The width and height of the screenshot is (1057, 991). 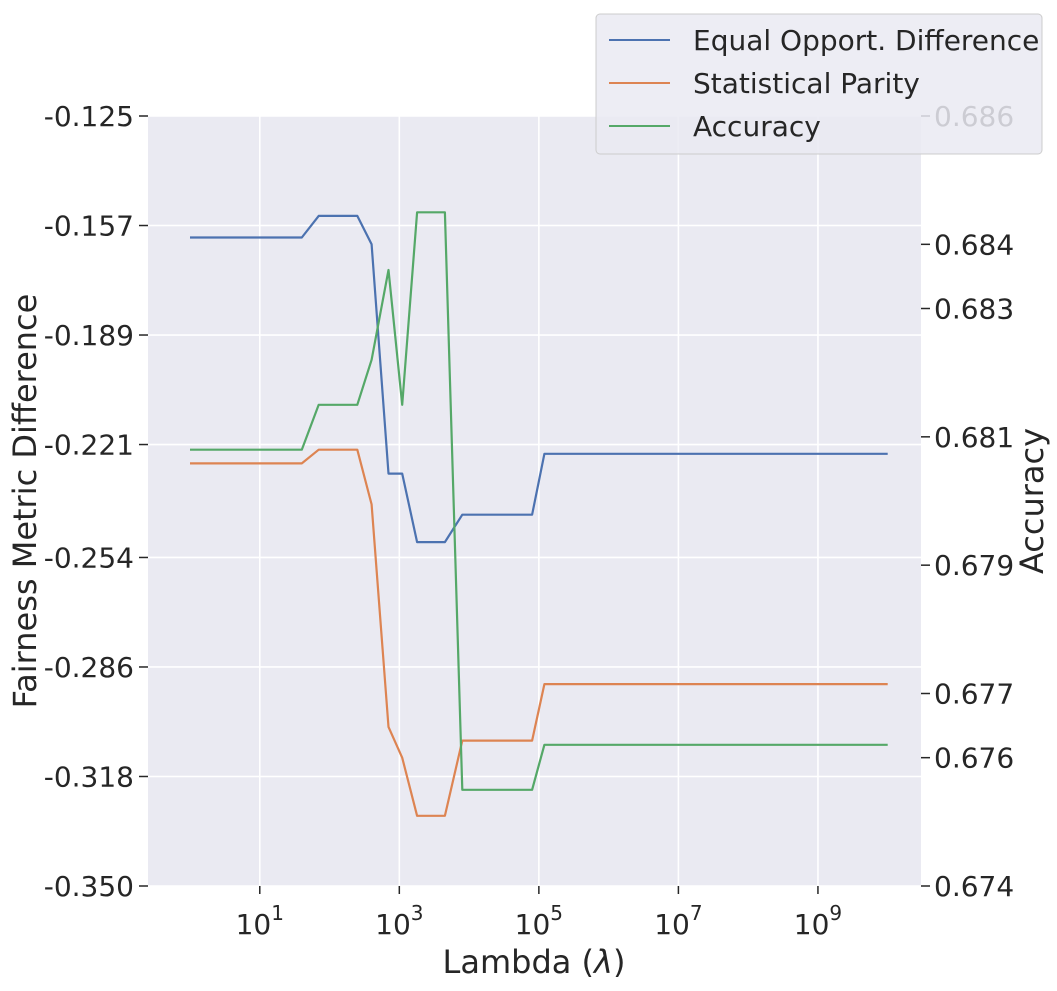 I want to click on legend-label-statistical-parity: Statistical Parity, so click(x=806, y=83).